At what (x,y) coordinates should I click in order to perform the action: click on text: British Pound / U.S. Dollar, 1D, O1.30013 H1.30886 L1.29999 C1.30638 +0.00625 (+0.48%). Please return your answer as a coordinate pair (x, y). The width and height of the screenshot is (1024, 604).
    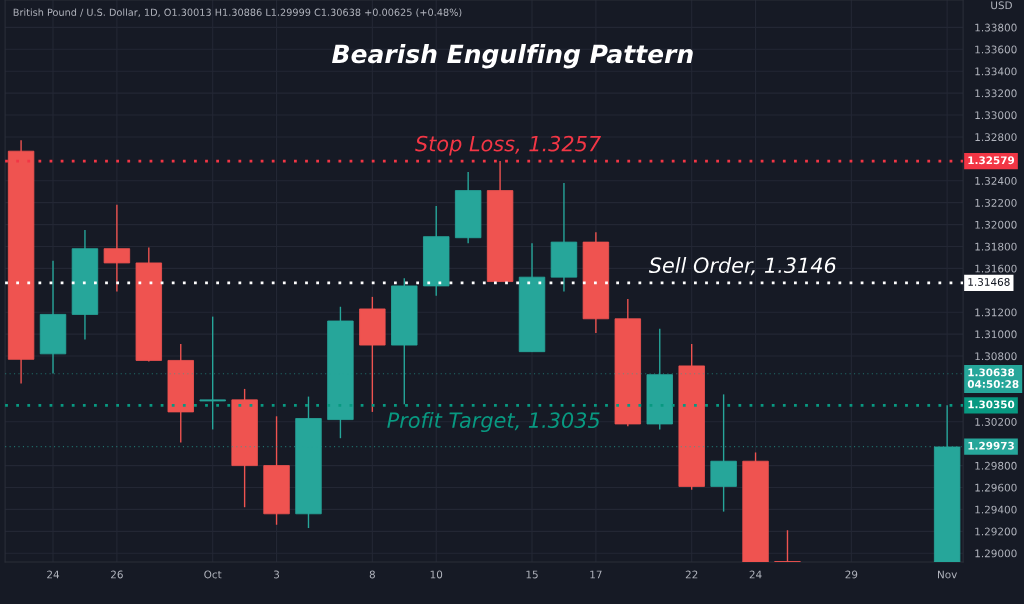
    Looking at the image, I should click on (237, 13).